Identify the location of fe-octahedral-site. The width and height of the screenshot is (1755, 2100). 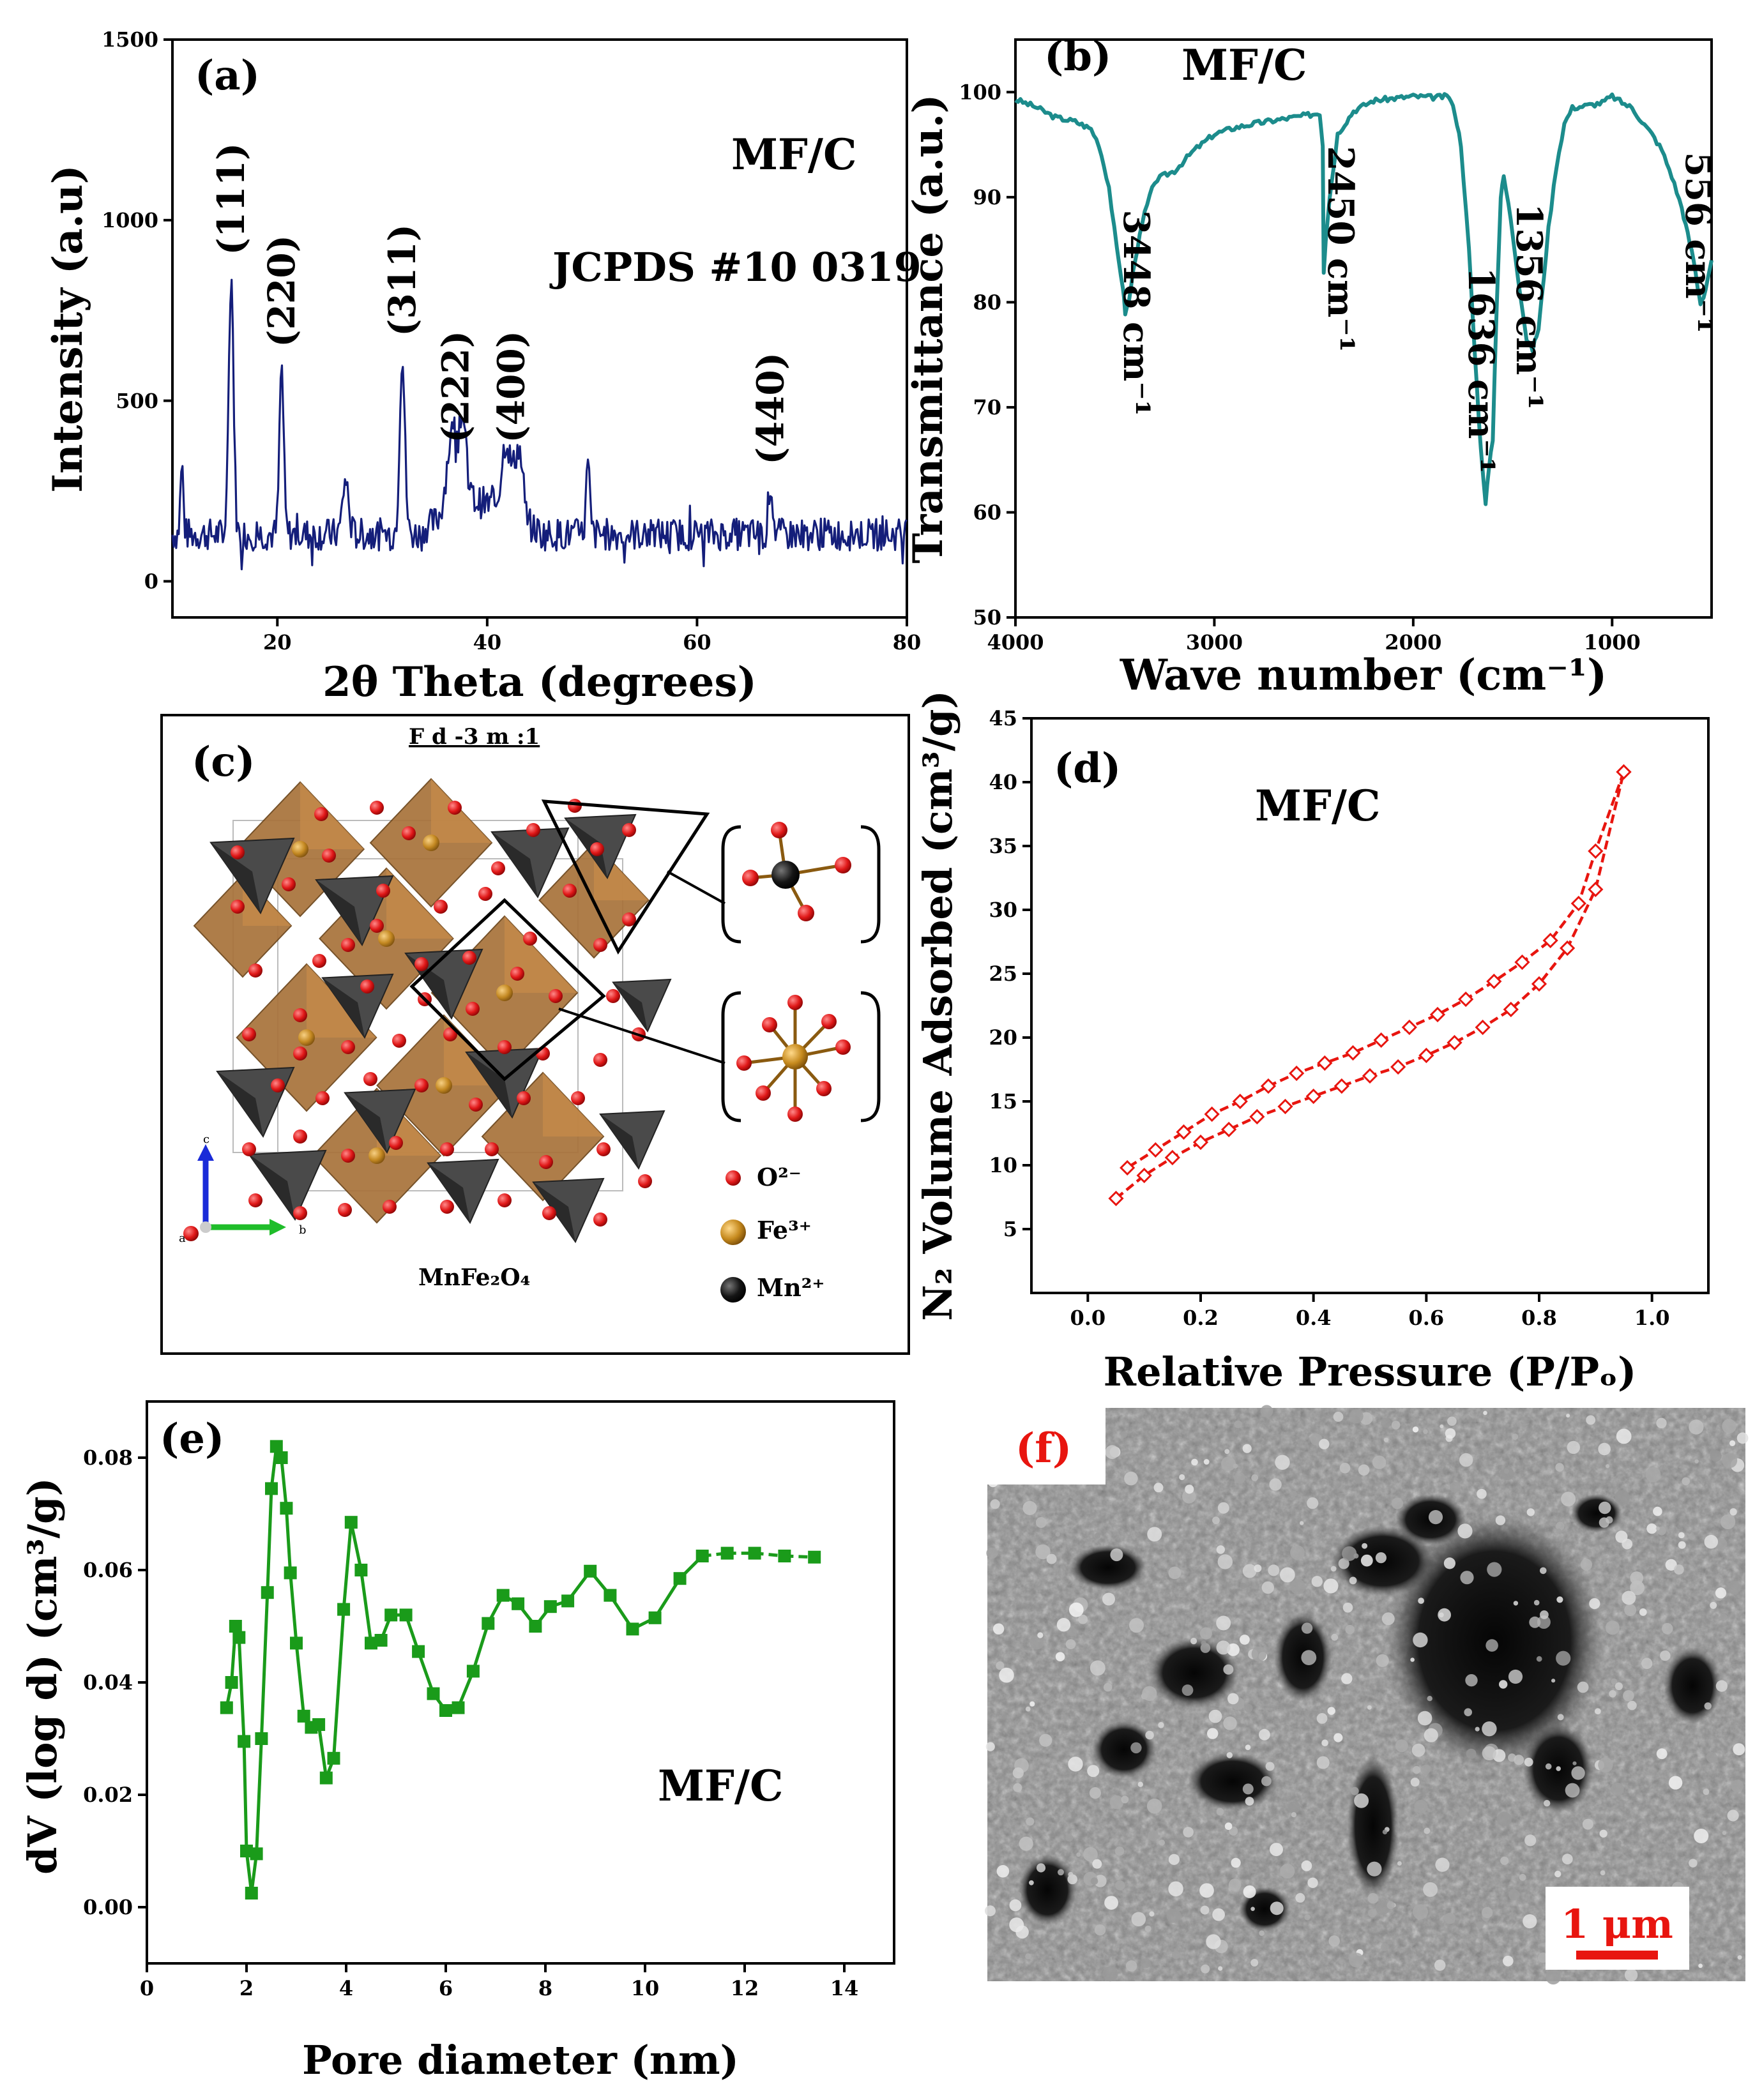
(793, 1058).